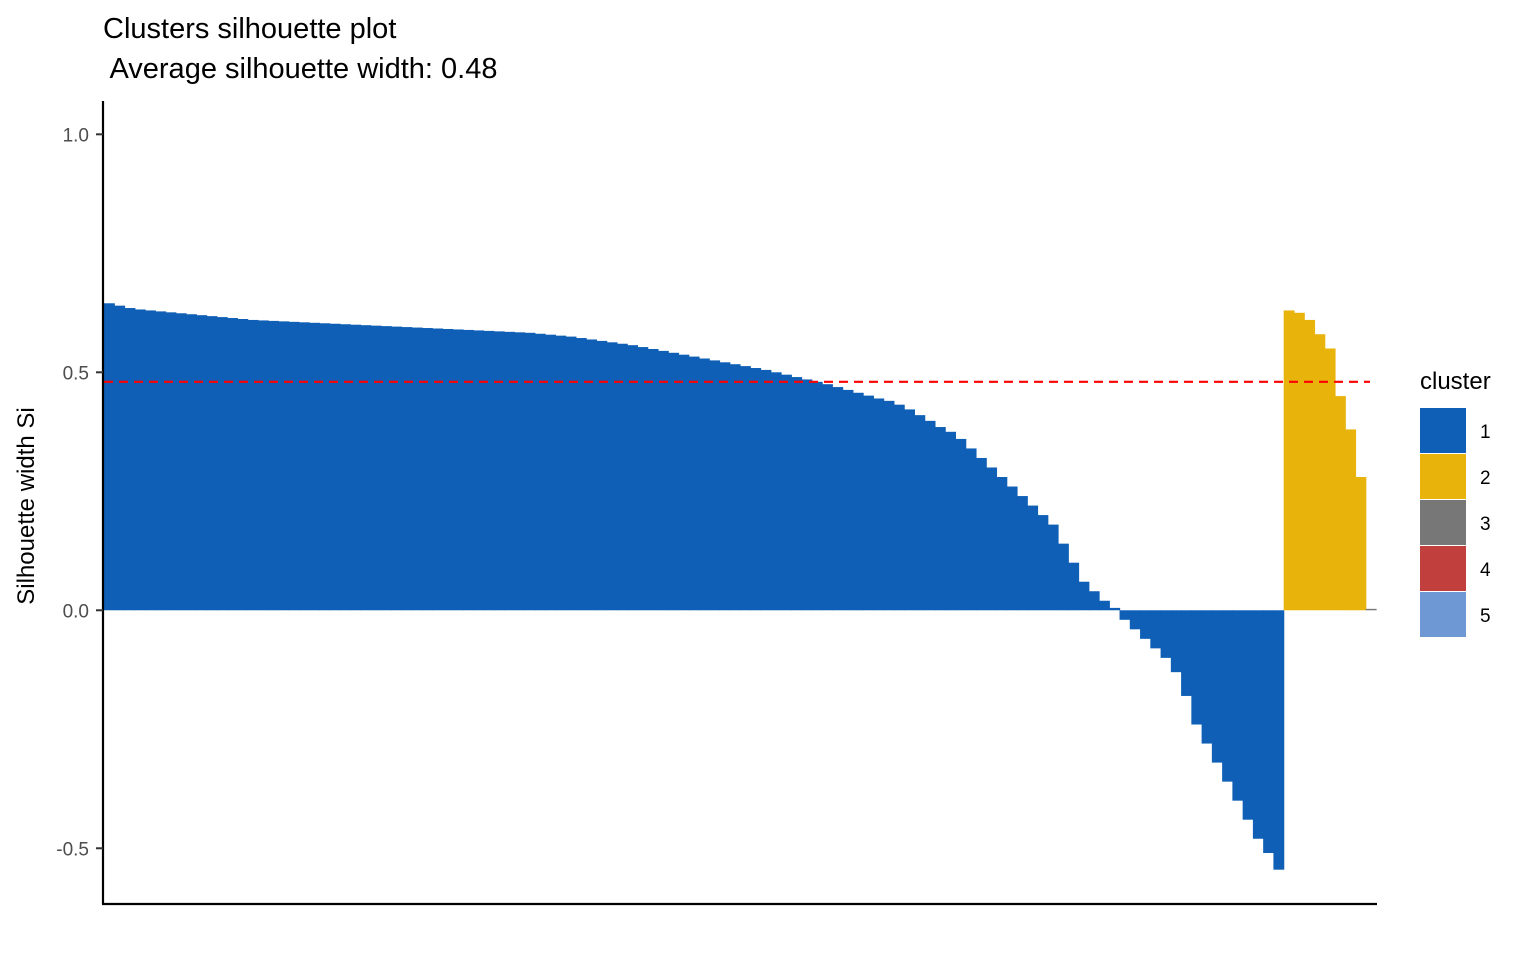 This screenshot has width=1536, height=960. Describe the element at coordinates (76, 135) in the screenshot. I see `y-tick-label: 1.0` at that location.